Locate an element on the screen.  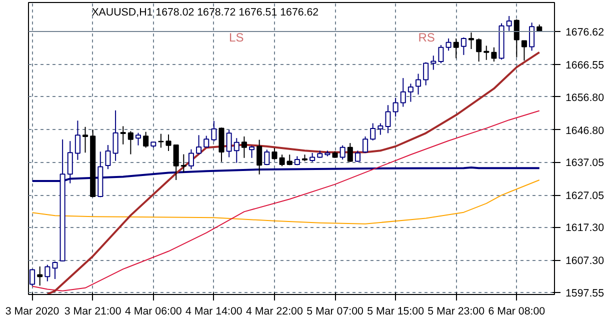
annotation: RS is located at coordinates (426, 37).